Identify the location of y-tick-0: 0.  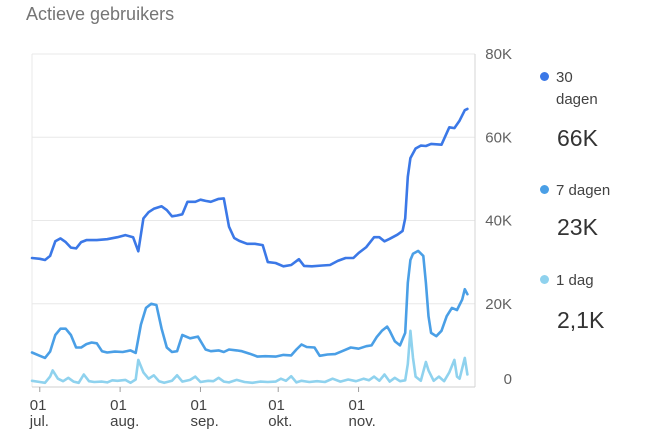
(508, 379).